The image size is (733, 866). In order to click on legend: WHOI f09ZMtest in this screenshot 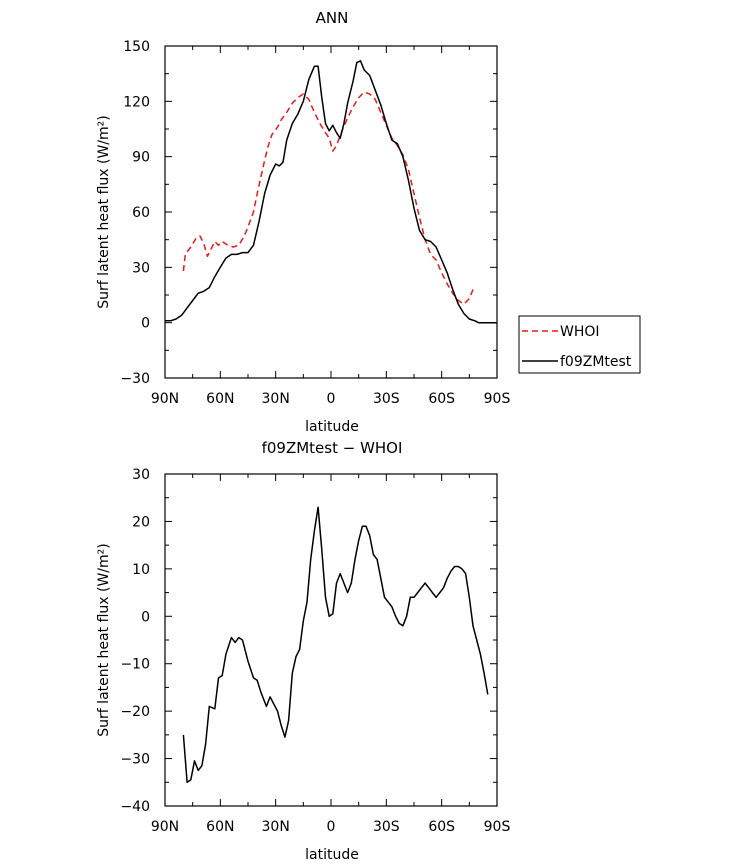, I will do `click(579, 344)`.